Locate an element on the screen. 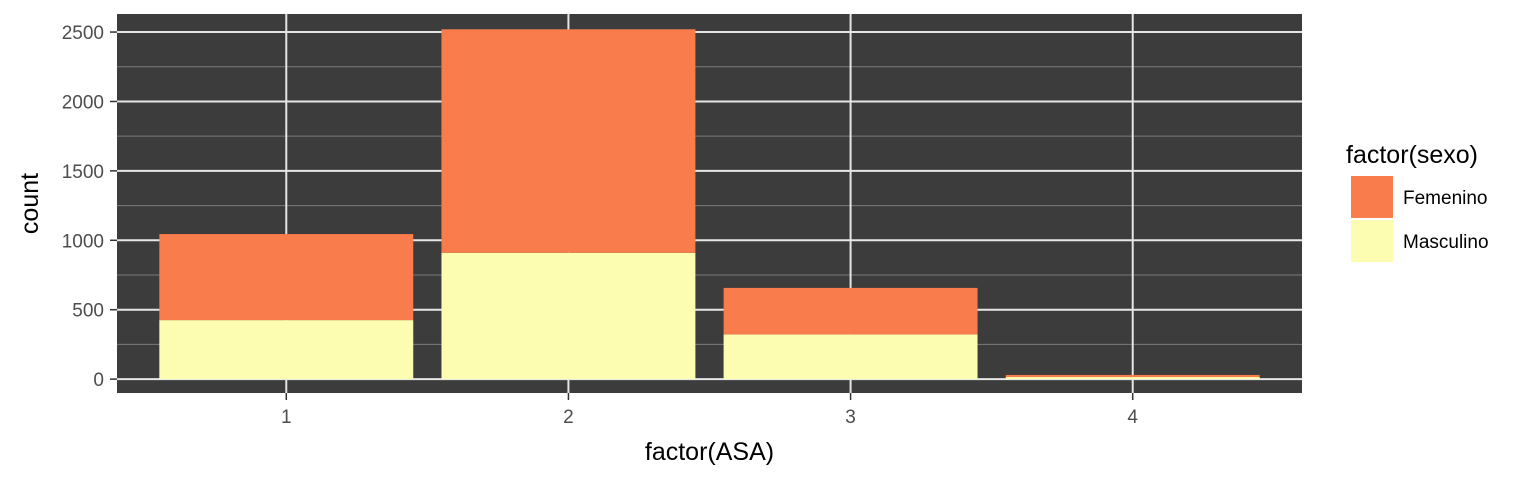 The width and height of the screenshot is (1536, 480). x-tick-label: 3 is located at coordinates (850, 417).